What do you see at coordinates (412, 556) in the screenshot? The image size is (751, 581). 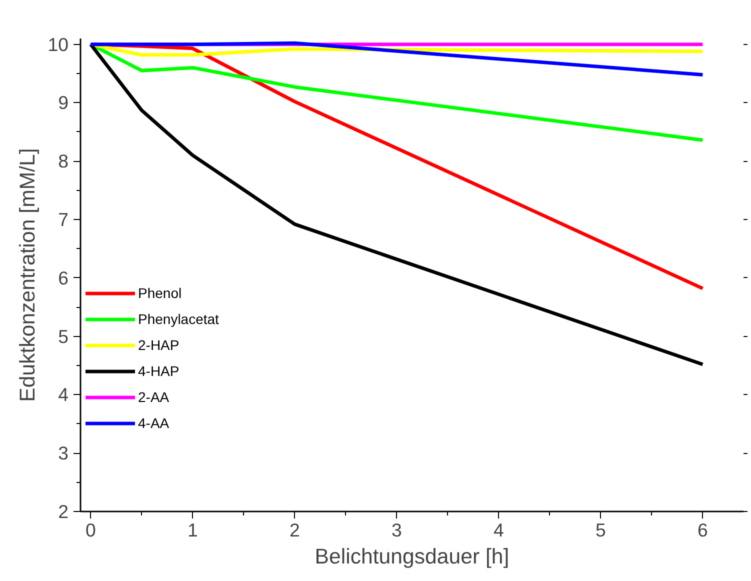 I see `x-axis-title: Belichtungsdauer [h]` at bounding box center [412, 556].